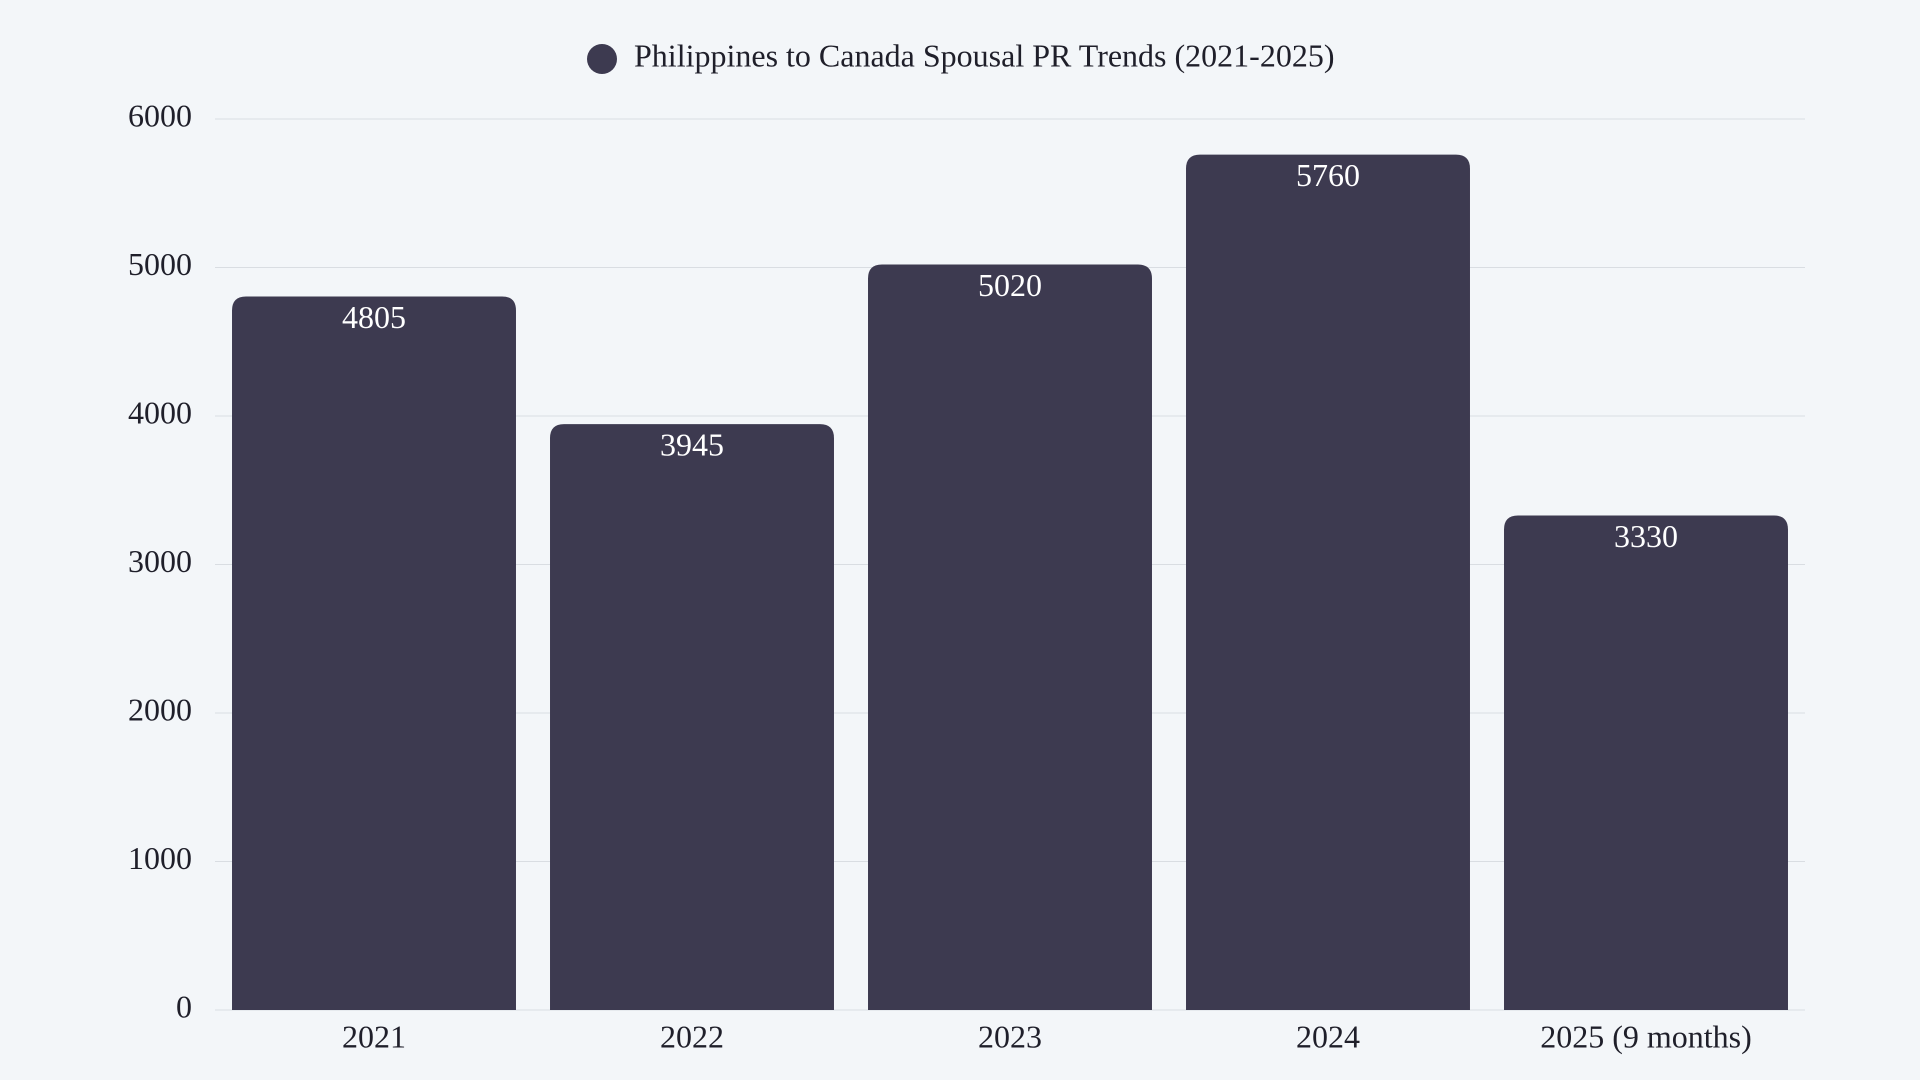 Image resolution: width=1920 pixels, height=1080 pixels. What do you see at coordinates (160, 115) in the screenshot?
I see `y-tick-label: 6000` at bounding box center [160, 115].